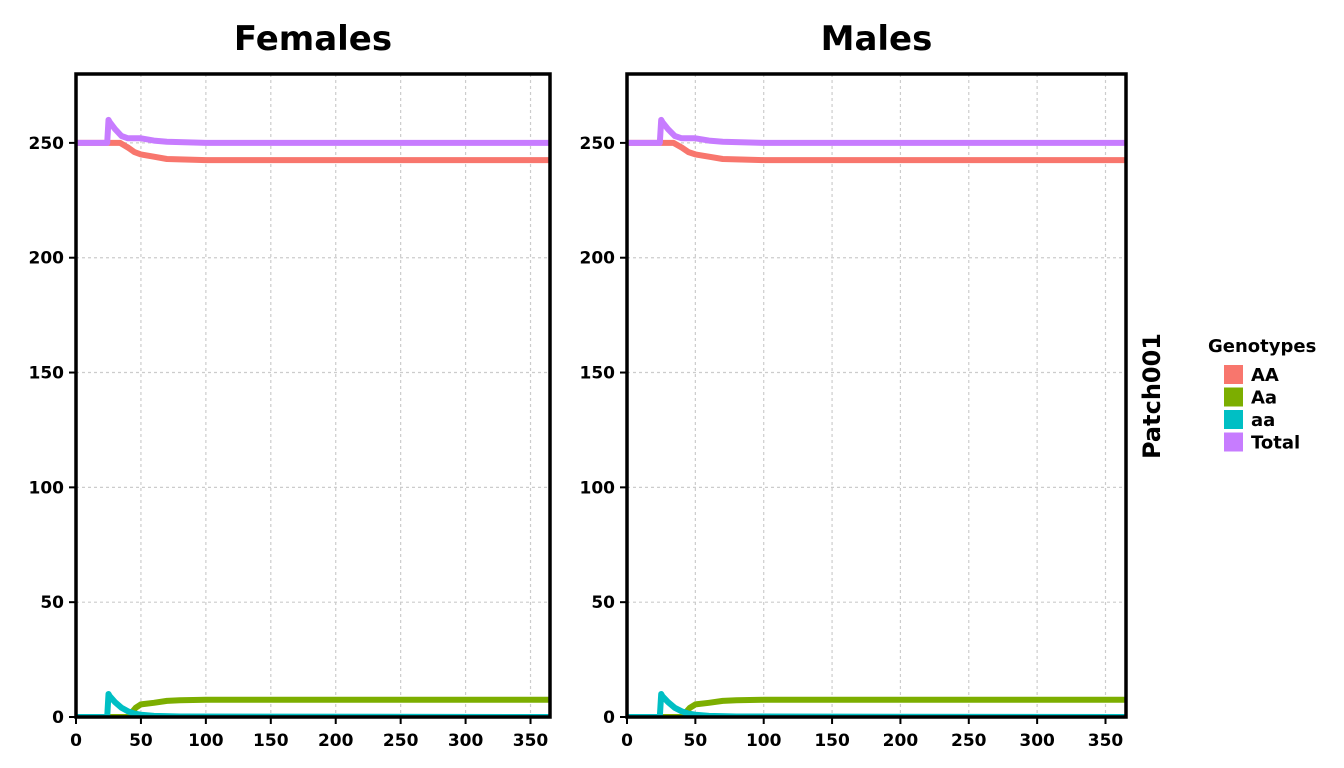 Image resolution: width=1344 pixels, height=768 pixels. What do you see at coordinates (1263, 420) in the screenshot?
I see `legend-label-aa: aa` at bounding box center [1263, 420].